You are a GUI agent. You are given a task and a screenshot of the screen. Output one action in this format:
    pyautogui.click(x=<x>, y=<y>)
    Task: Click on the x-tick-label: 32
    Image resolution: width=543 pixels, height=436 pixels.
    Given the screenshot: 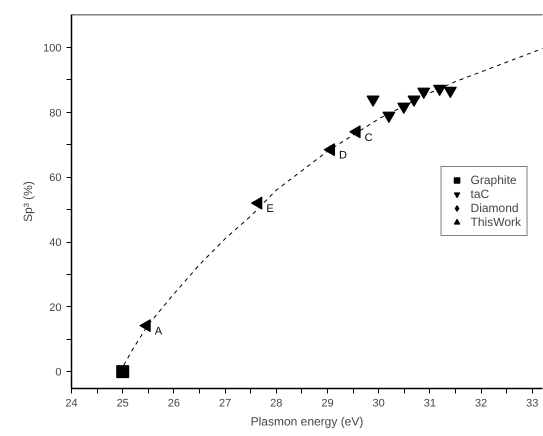 What is the action you would take?
    pyautogui.click(x=481, y=404)
    